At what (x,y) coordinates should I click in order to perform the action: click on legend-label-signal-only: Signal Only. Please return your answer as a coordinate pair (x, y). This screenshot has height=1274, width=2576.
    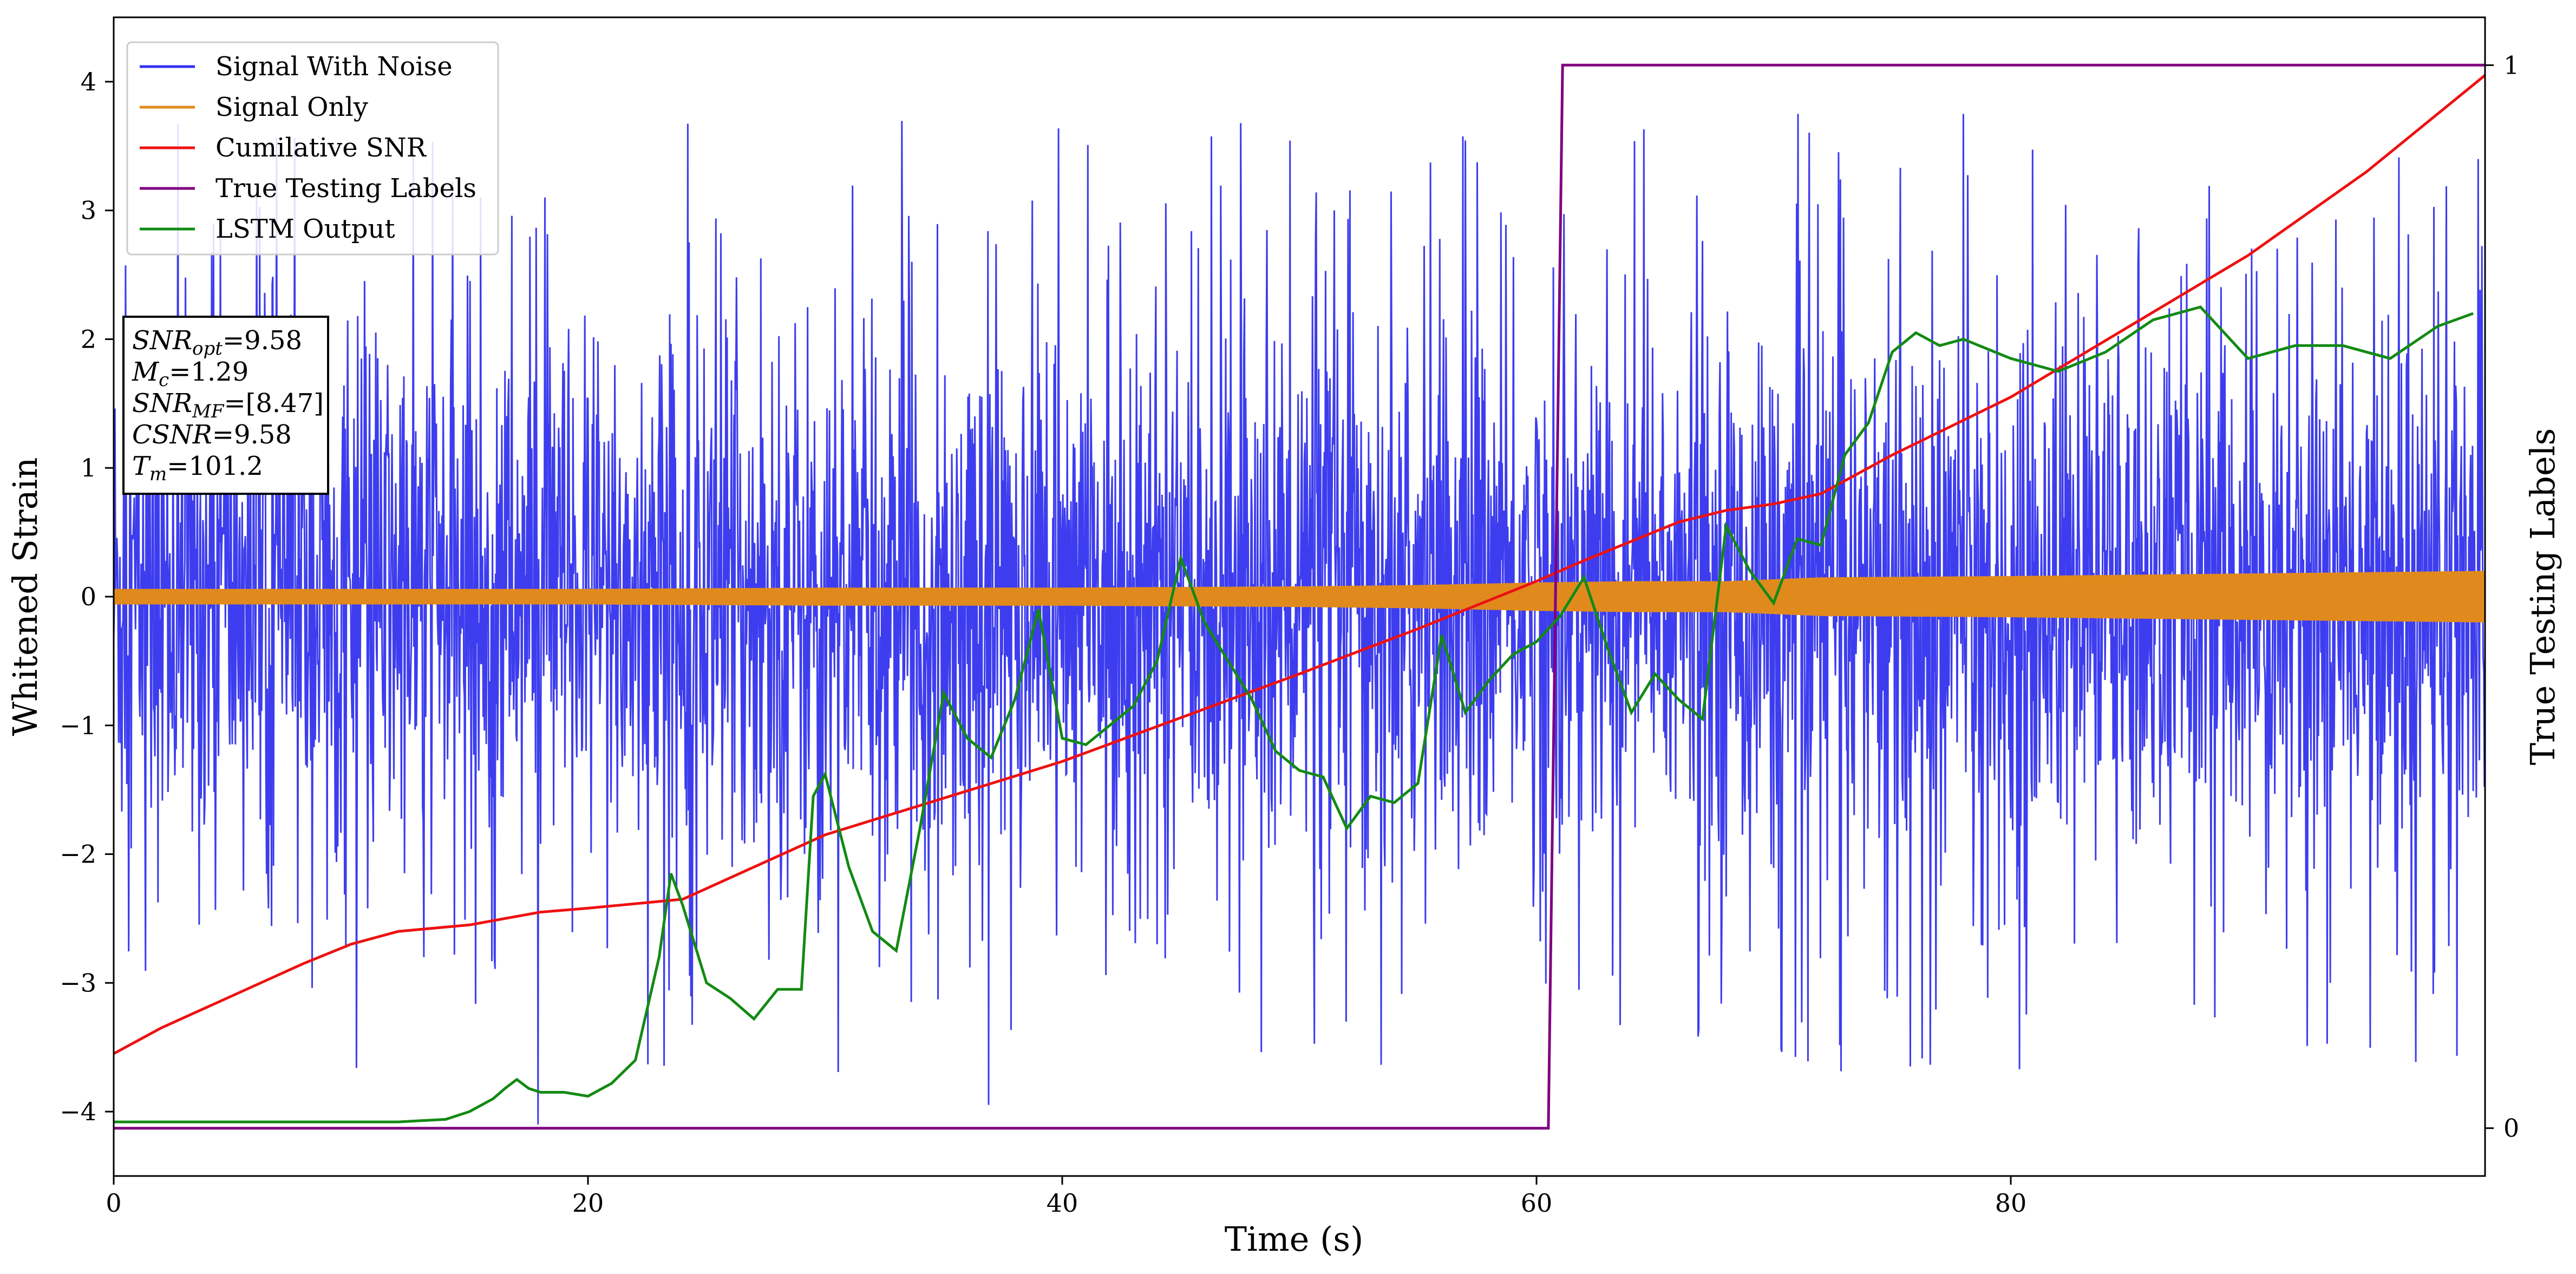
    Looking at the image, I should click on (291, 107).